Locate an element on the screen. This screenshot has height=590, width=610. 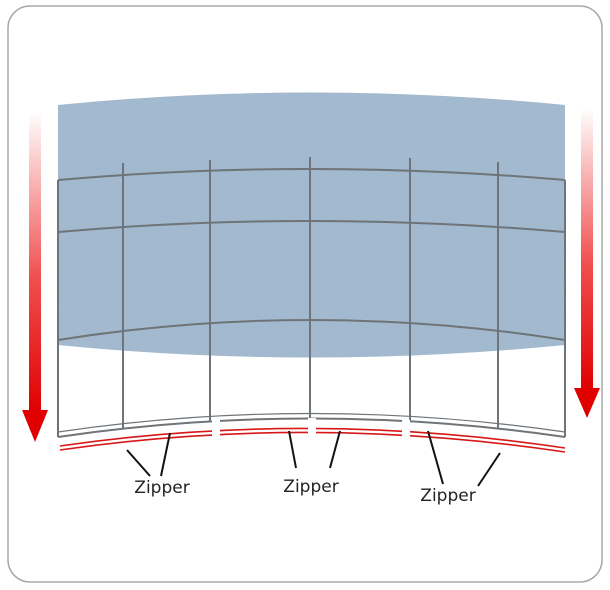
arrow-right is located at coordinates (587, 263).